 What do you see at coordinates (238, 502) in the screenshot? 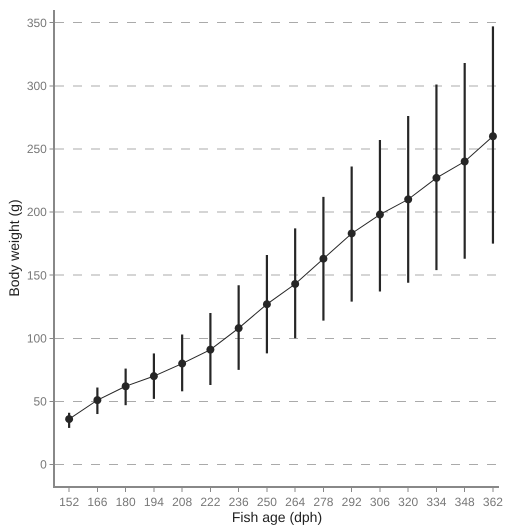
I see `x-tick-label: 236` at bounding box center [238, 502].